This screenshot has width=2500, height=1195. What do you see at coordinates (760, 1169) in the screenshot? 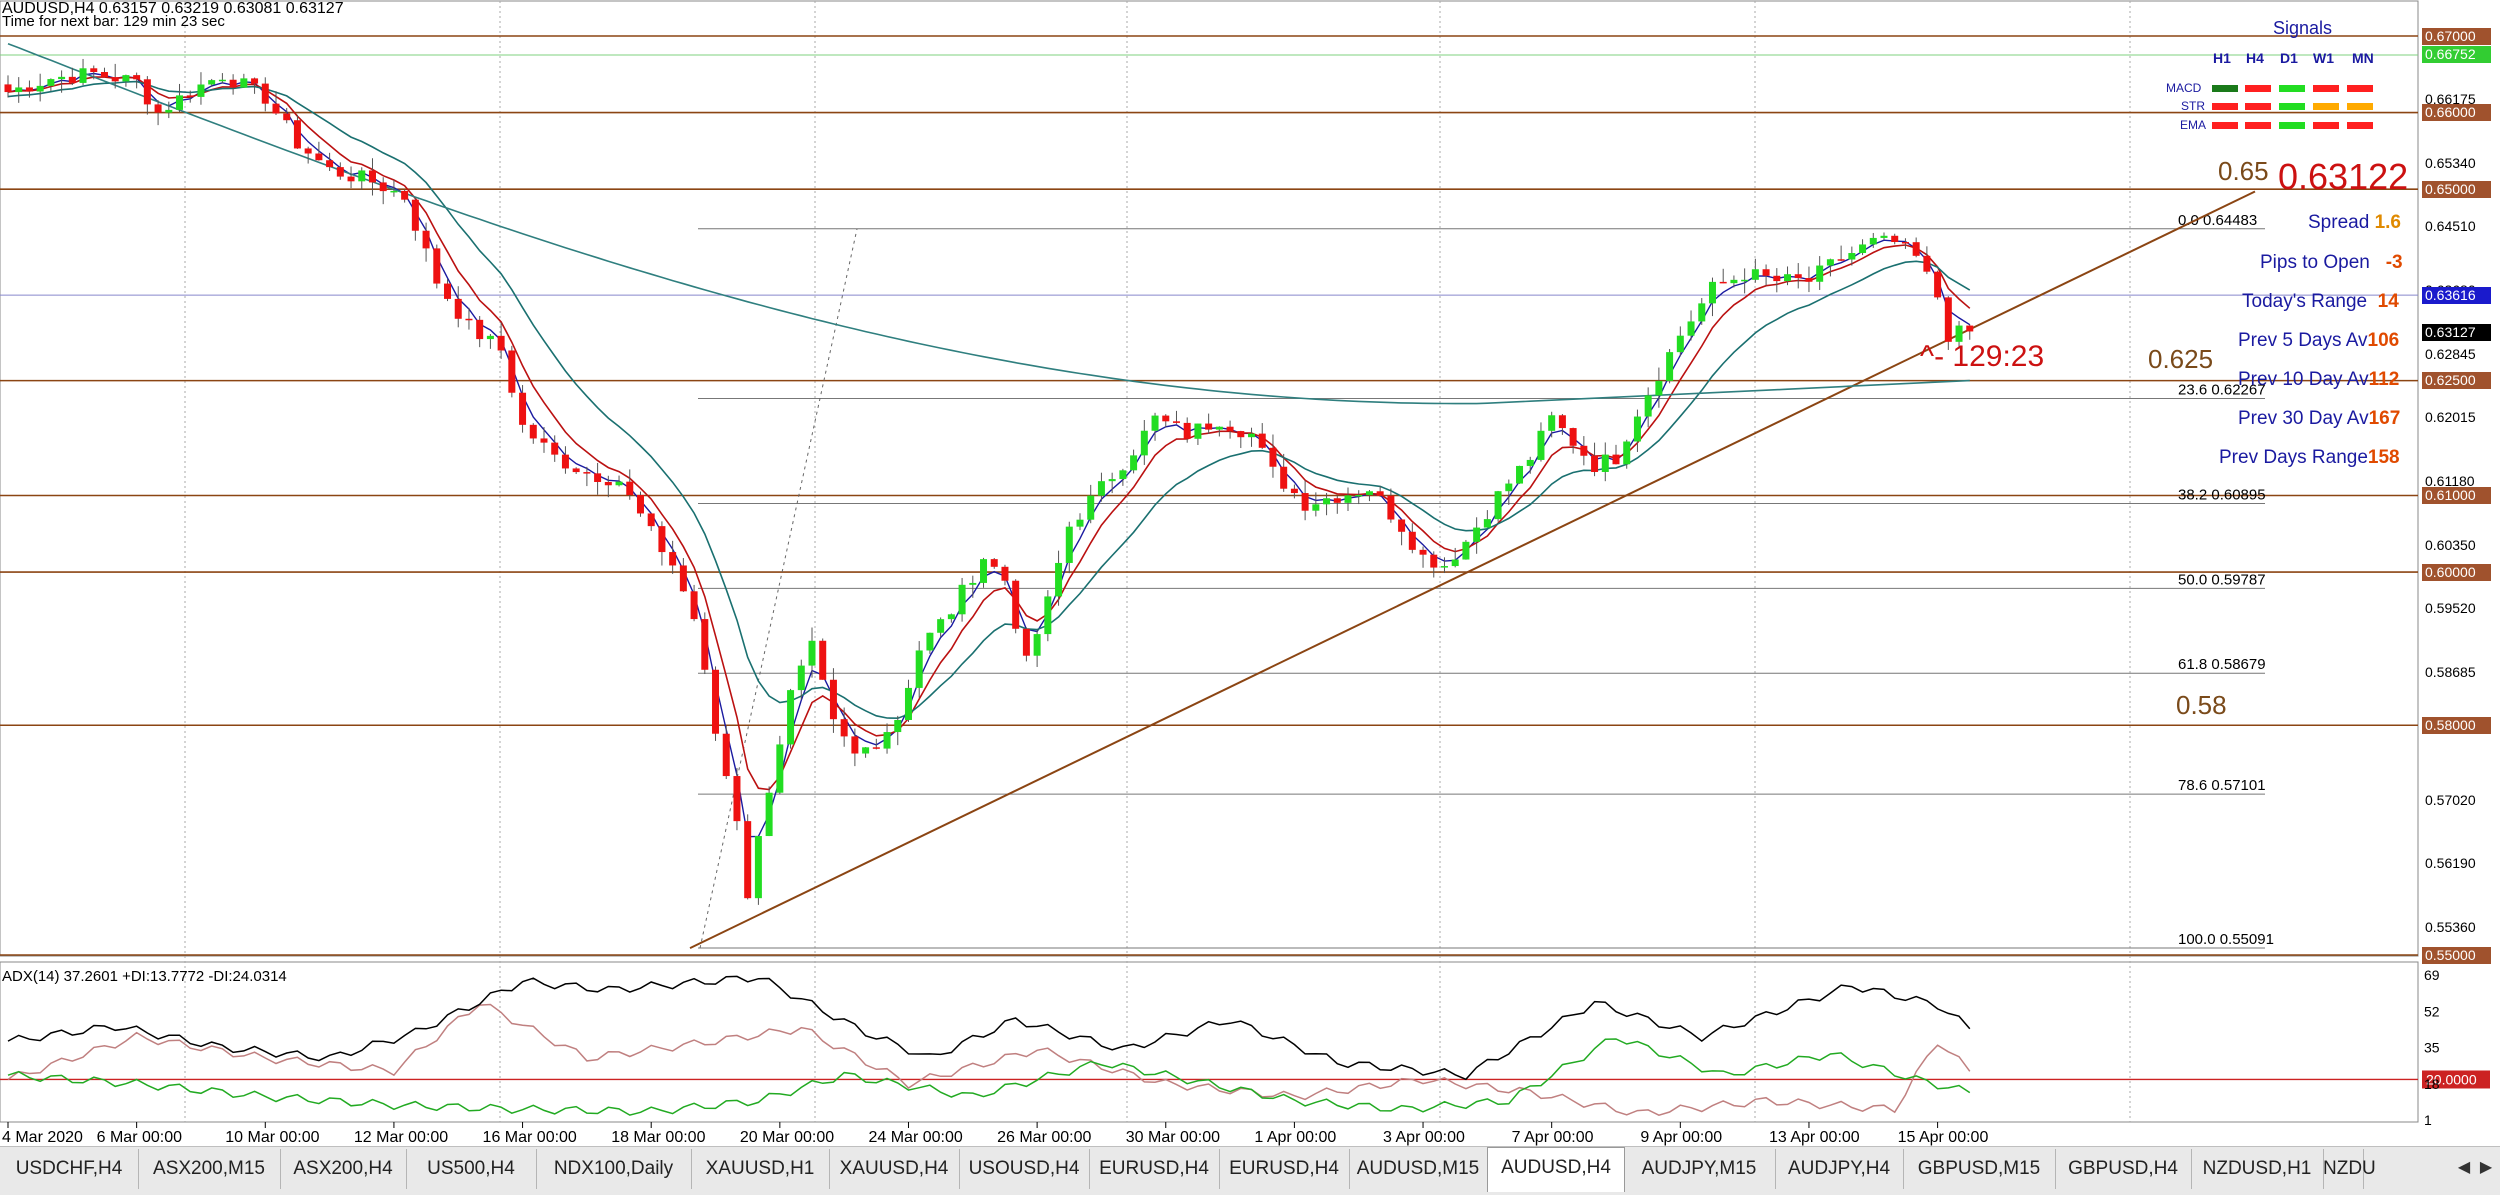
I see `symbol-tab: XAUUSD,H1` at bounding box center [760, 1169].